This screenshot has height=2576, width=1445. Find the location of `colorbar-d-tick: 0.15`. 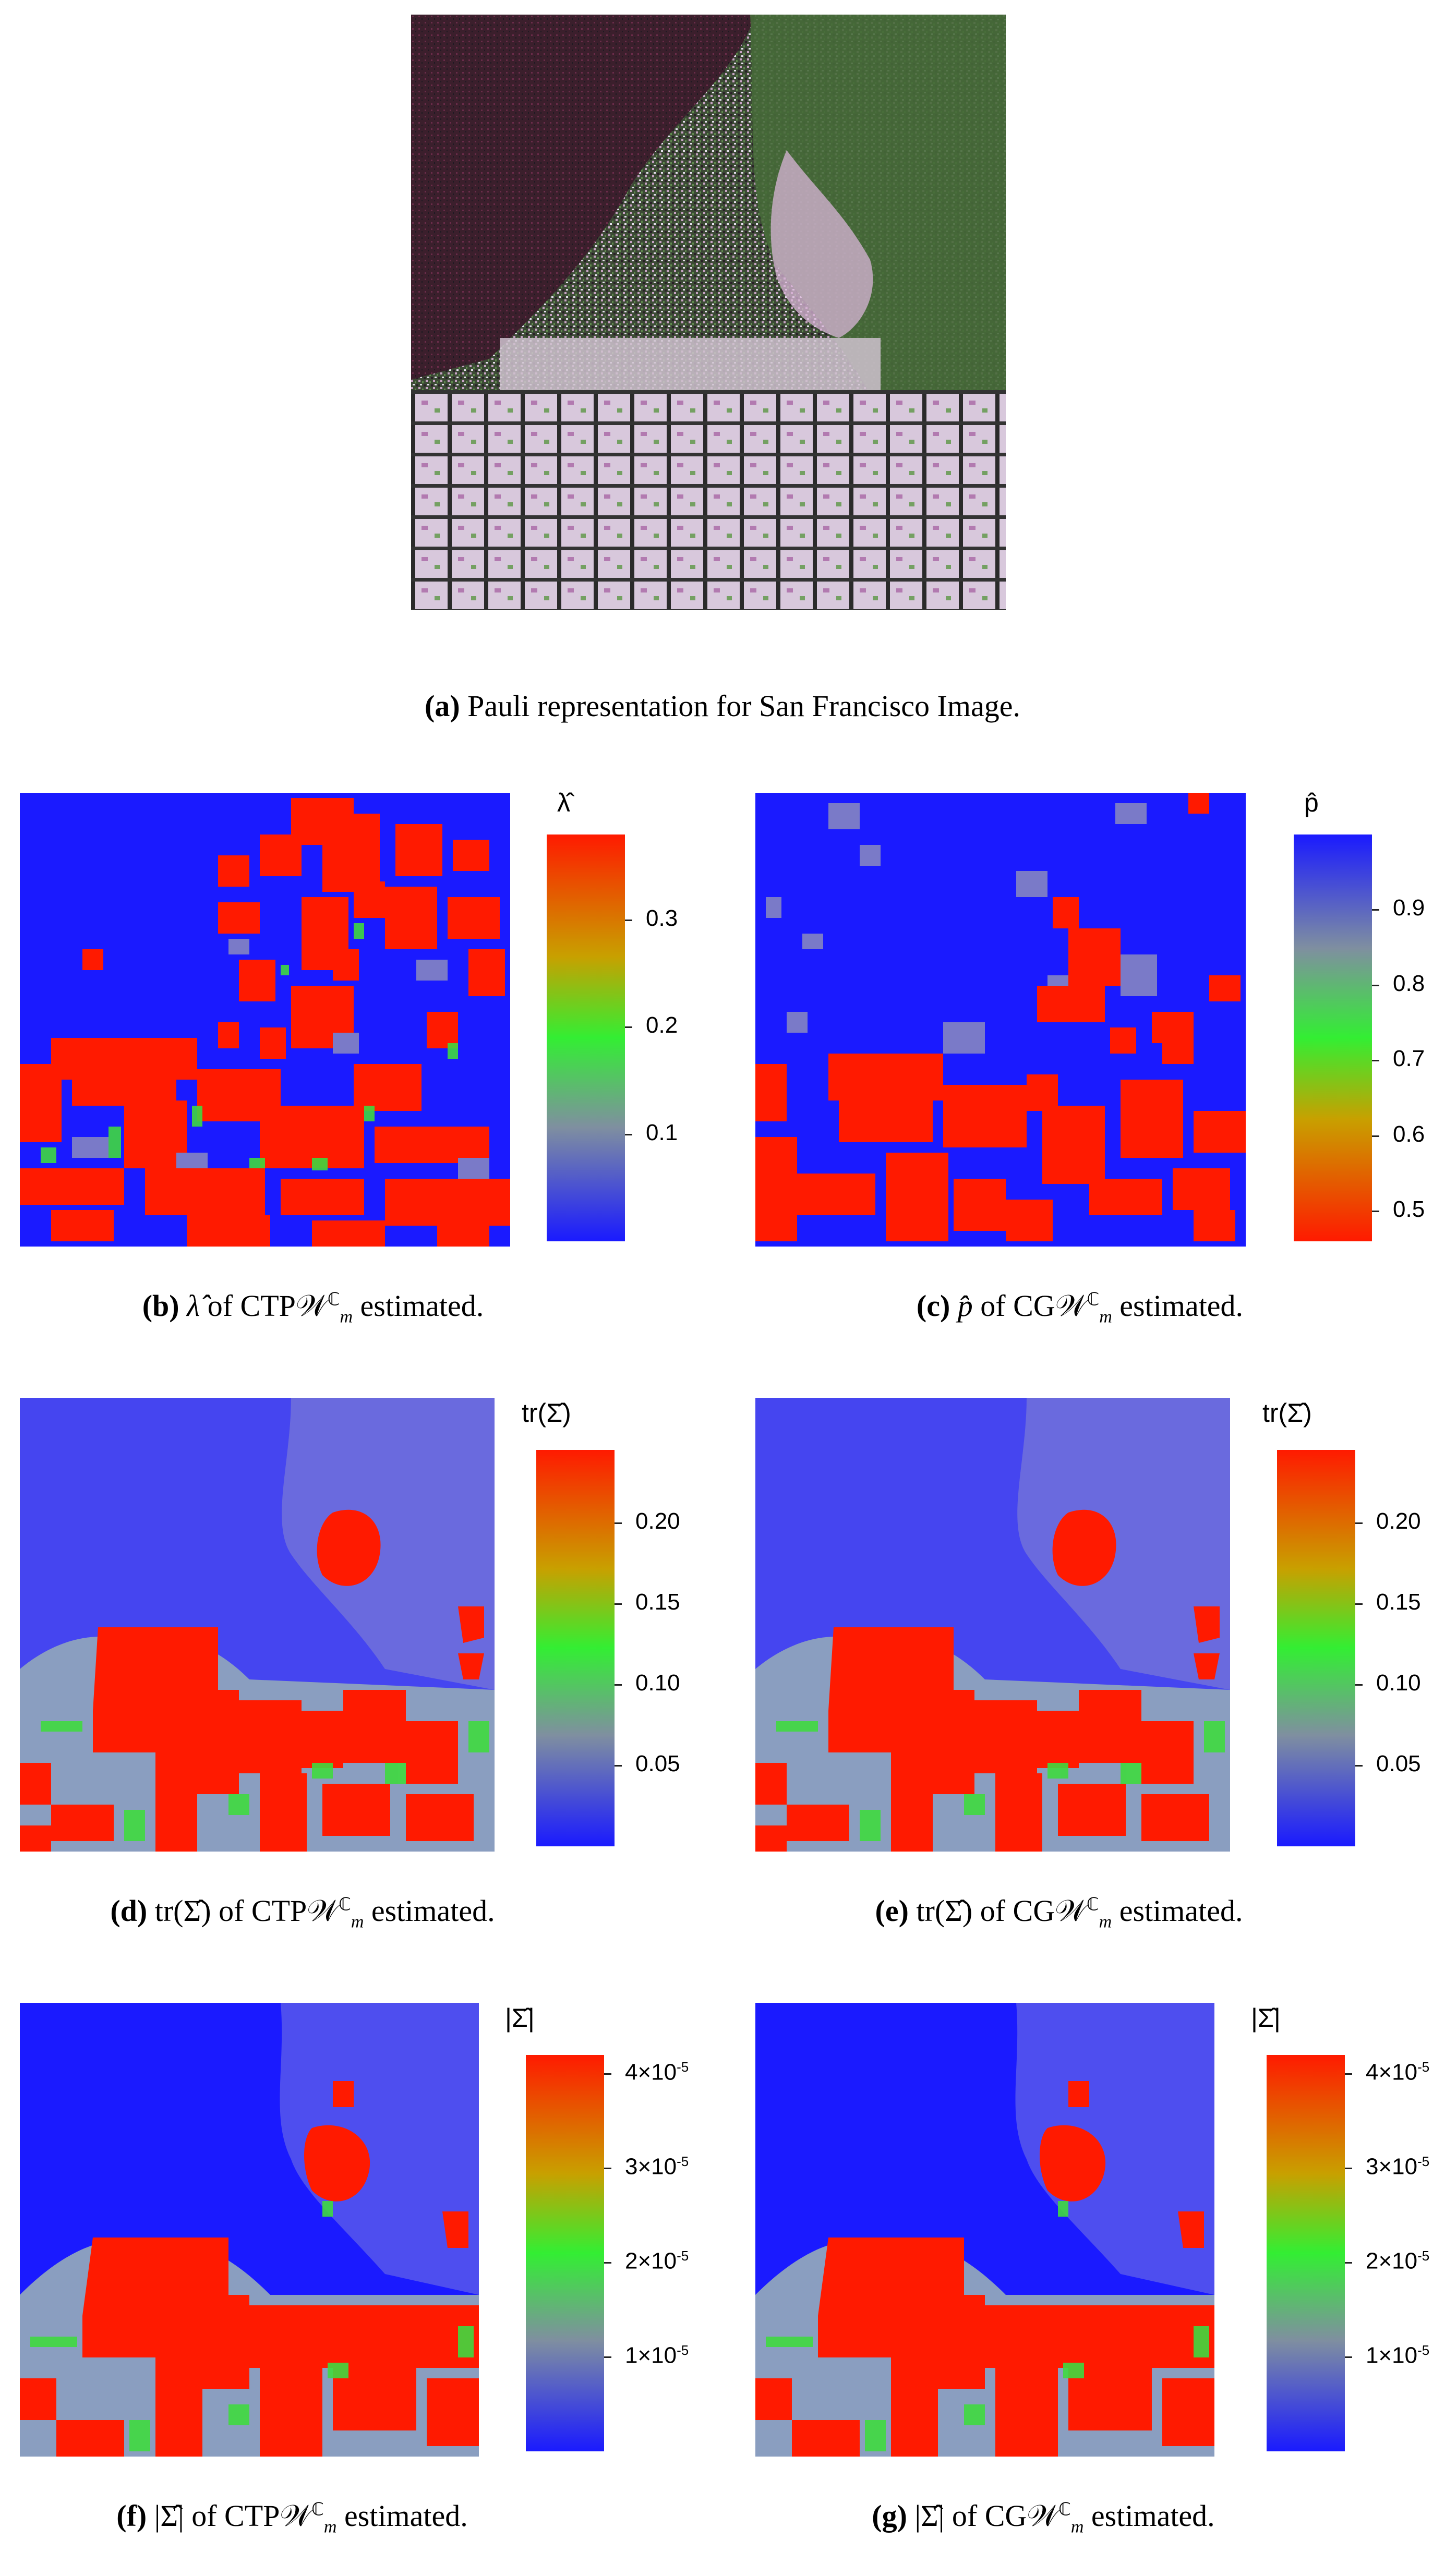

colorbar-d-tick: 0.15 is located at coordinates (657, 1602).